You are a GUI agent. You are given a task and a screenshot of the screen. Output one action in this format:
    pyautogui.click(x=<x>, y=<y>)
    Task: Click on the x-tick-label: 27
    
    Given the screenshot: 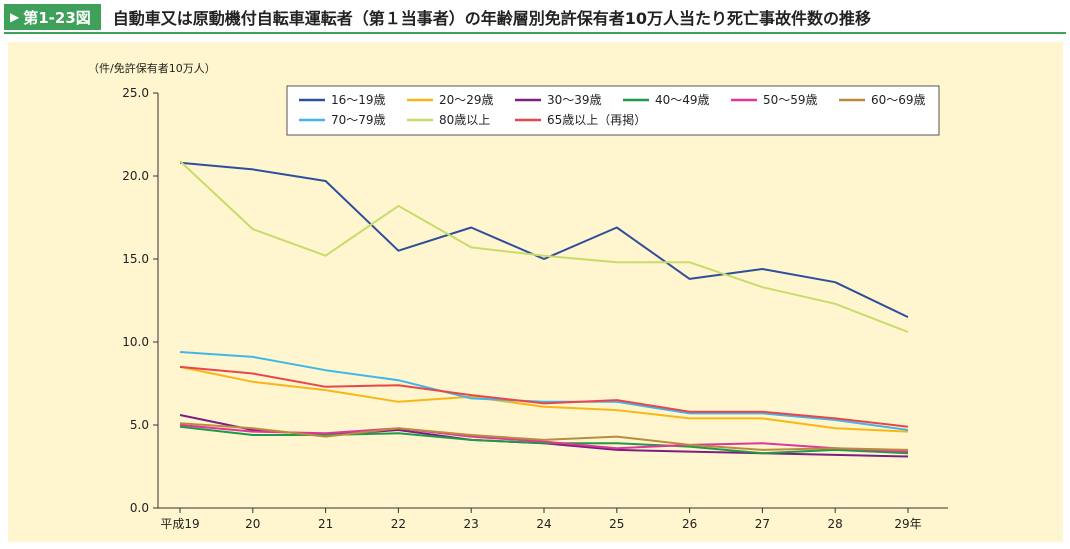 What is the action you would take?
    pyautogui.click(x=762, y=524)
    